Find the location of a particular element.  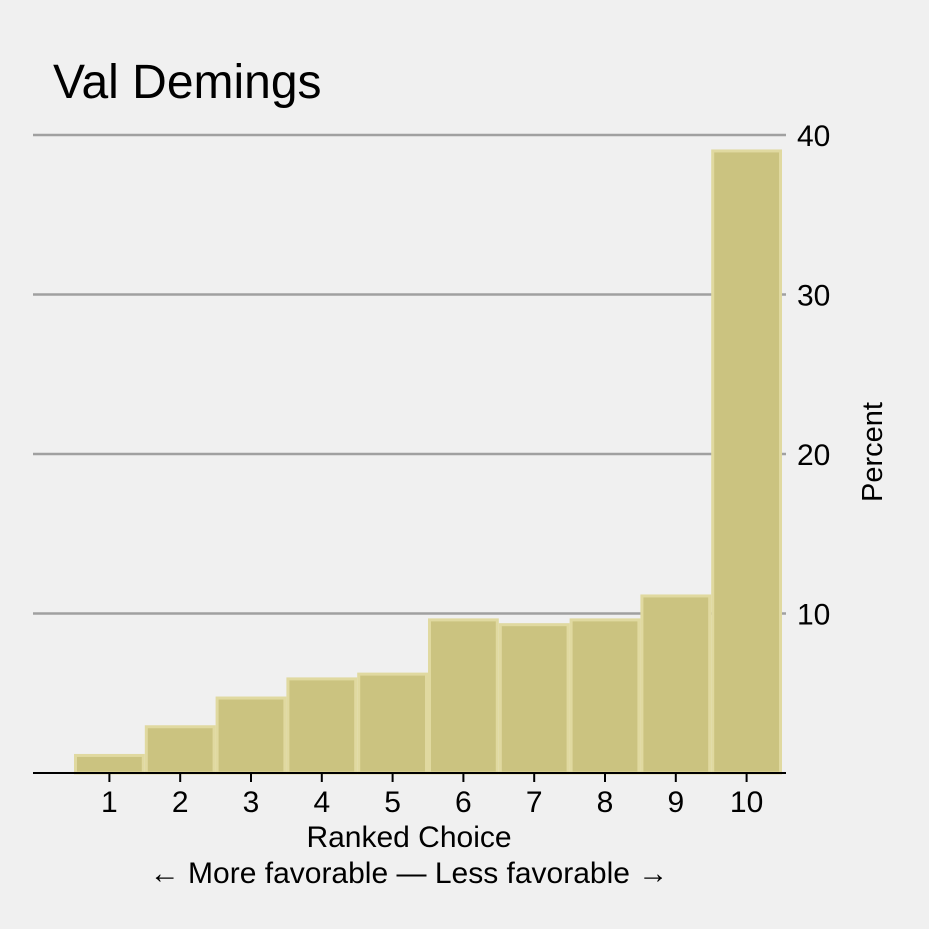

y-tick-label: 20 is located at coordinates (813, 455).